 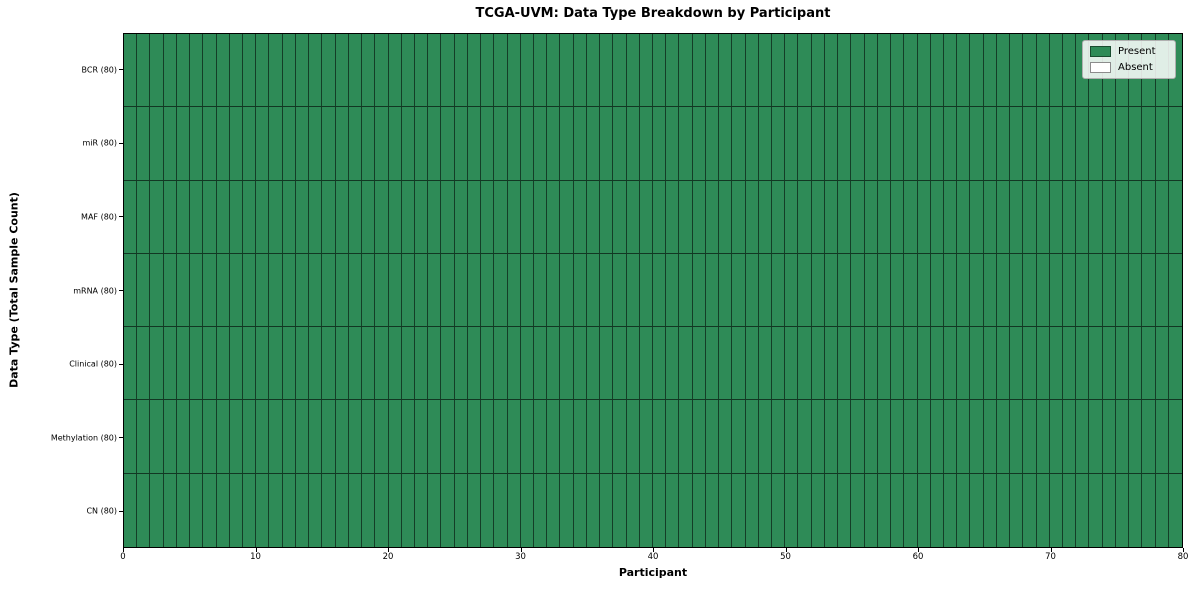 I want to click on x-tick-label: 20, so click(x=388, y=557).